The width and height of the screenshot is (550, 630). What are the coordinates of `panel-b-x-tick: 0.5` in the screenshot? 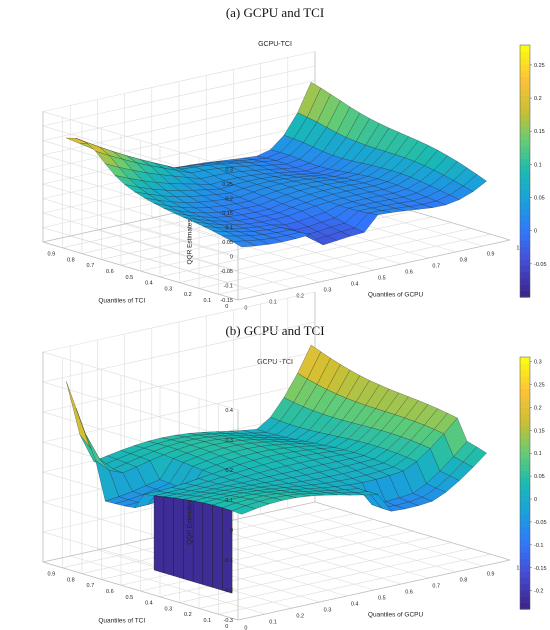 It's located at (382, 599).